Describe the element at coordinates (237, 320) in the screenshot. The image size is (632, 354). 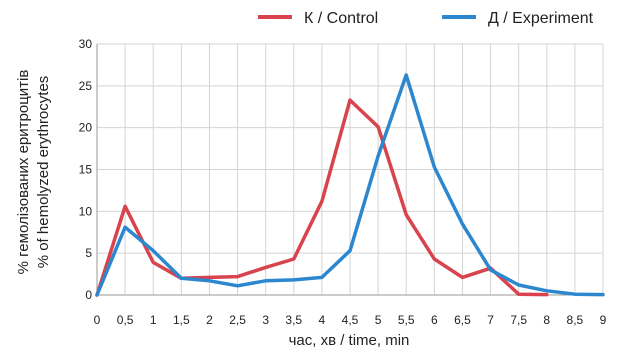
I see `x-tick-label: 2,5` at that location.